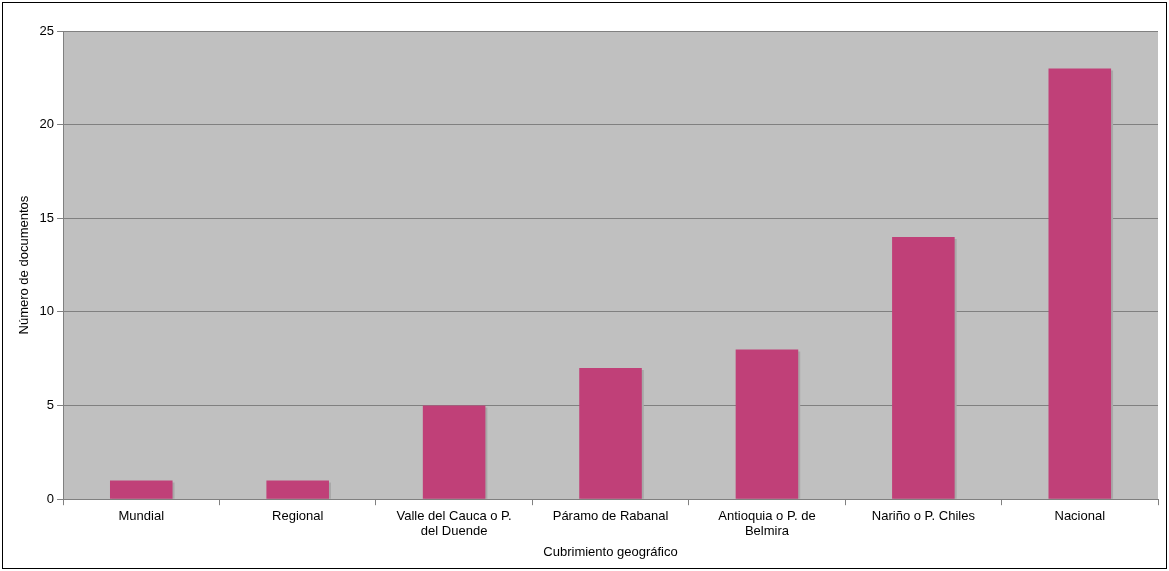 Image resolution: width=1169 pixels, height=571 pixels. What do you see at coordinates (50, 405) in the screenshot?
I see `y-tick-label: 5` at bounding box center [50, 405].